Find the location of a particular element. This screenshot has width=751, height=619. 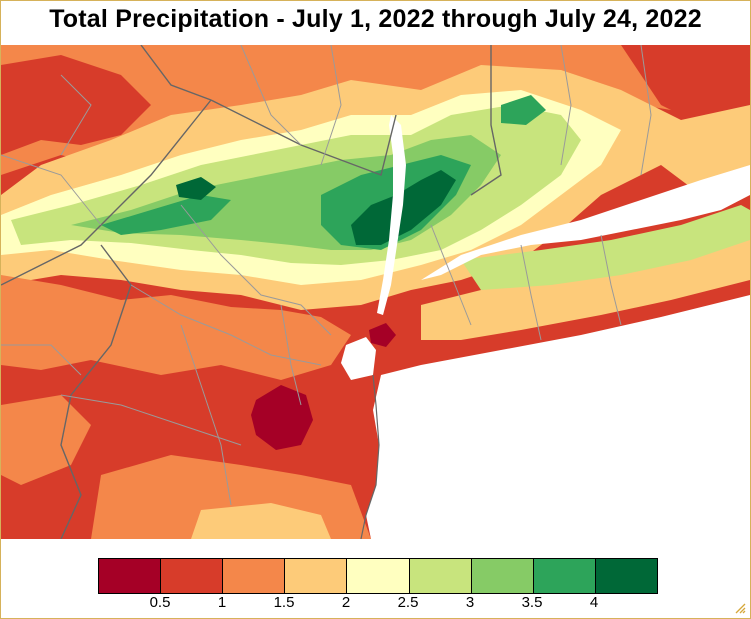

zone-dark-green-west is located at coordinates (196, 188).